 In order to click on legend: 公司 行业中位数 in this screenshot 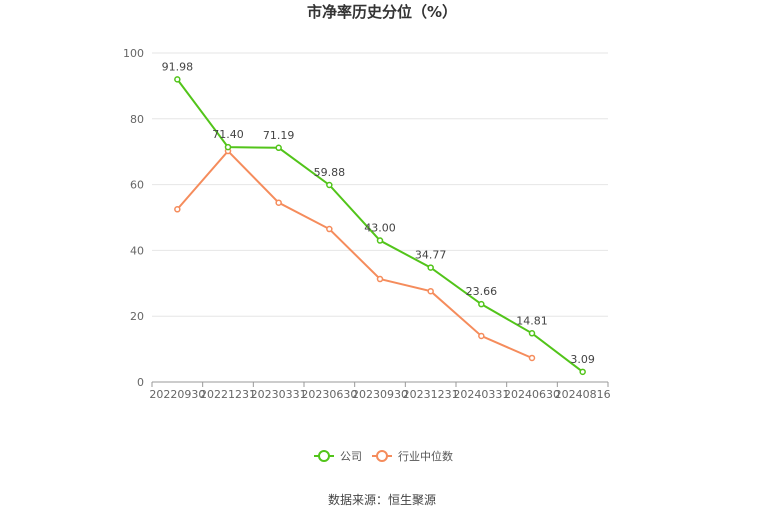, I will do `click(383, 456)`.